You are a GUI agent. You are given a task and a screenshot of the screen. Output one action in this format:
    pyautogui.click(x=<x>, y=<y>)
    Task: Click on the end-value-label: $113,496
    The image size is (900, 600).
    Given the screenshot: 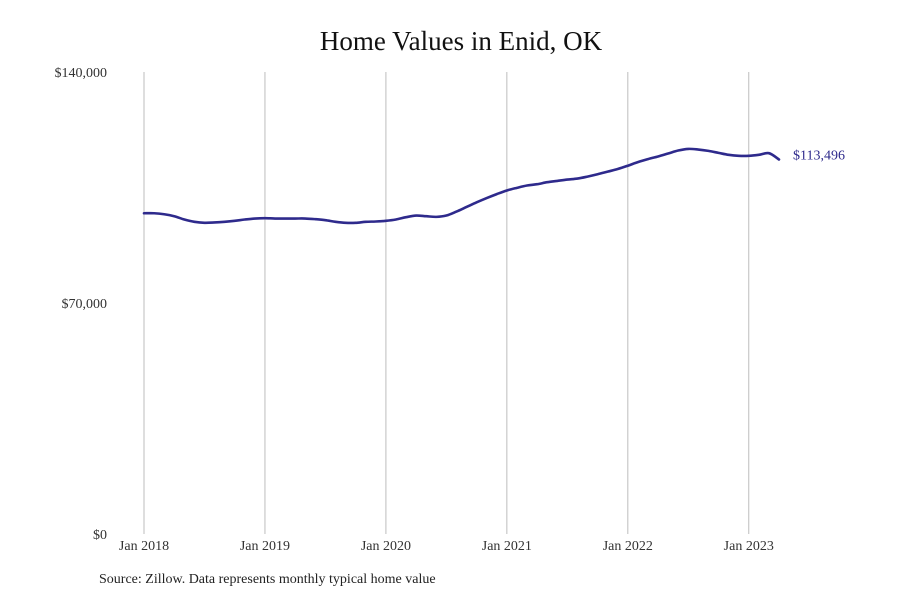 What is the action you would take?
    pyautogui.click(x=819, y=155)
    